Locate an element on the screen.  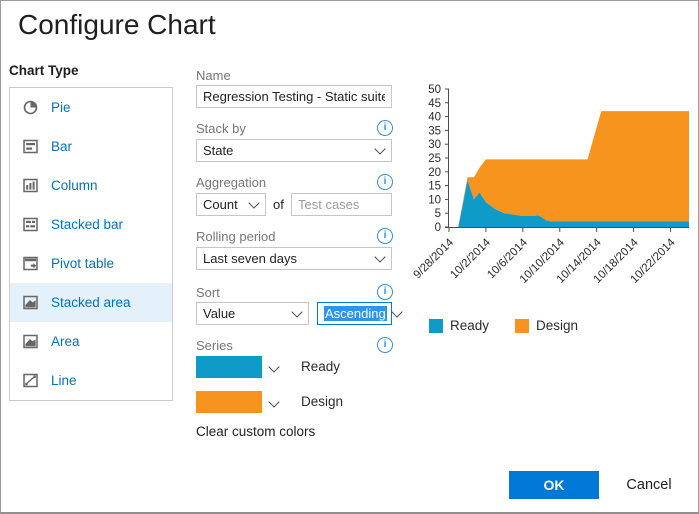
sidebar-item-column: Column is located at coordinates (91, 185).